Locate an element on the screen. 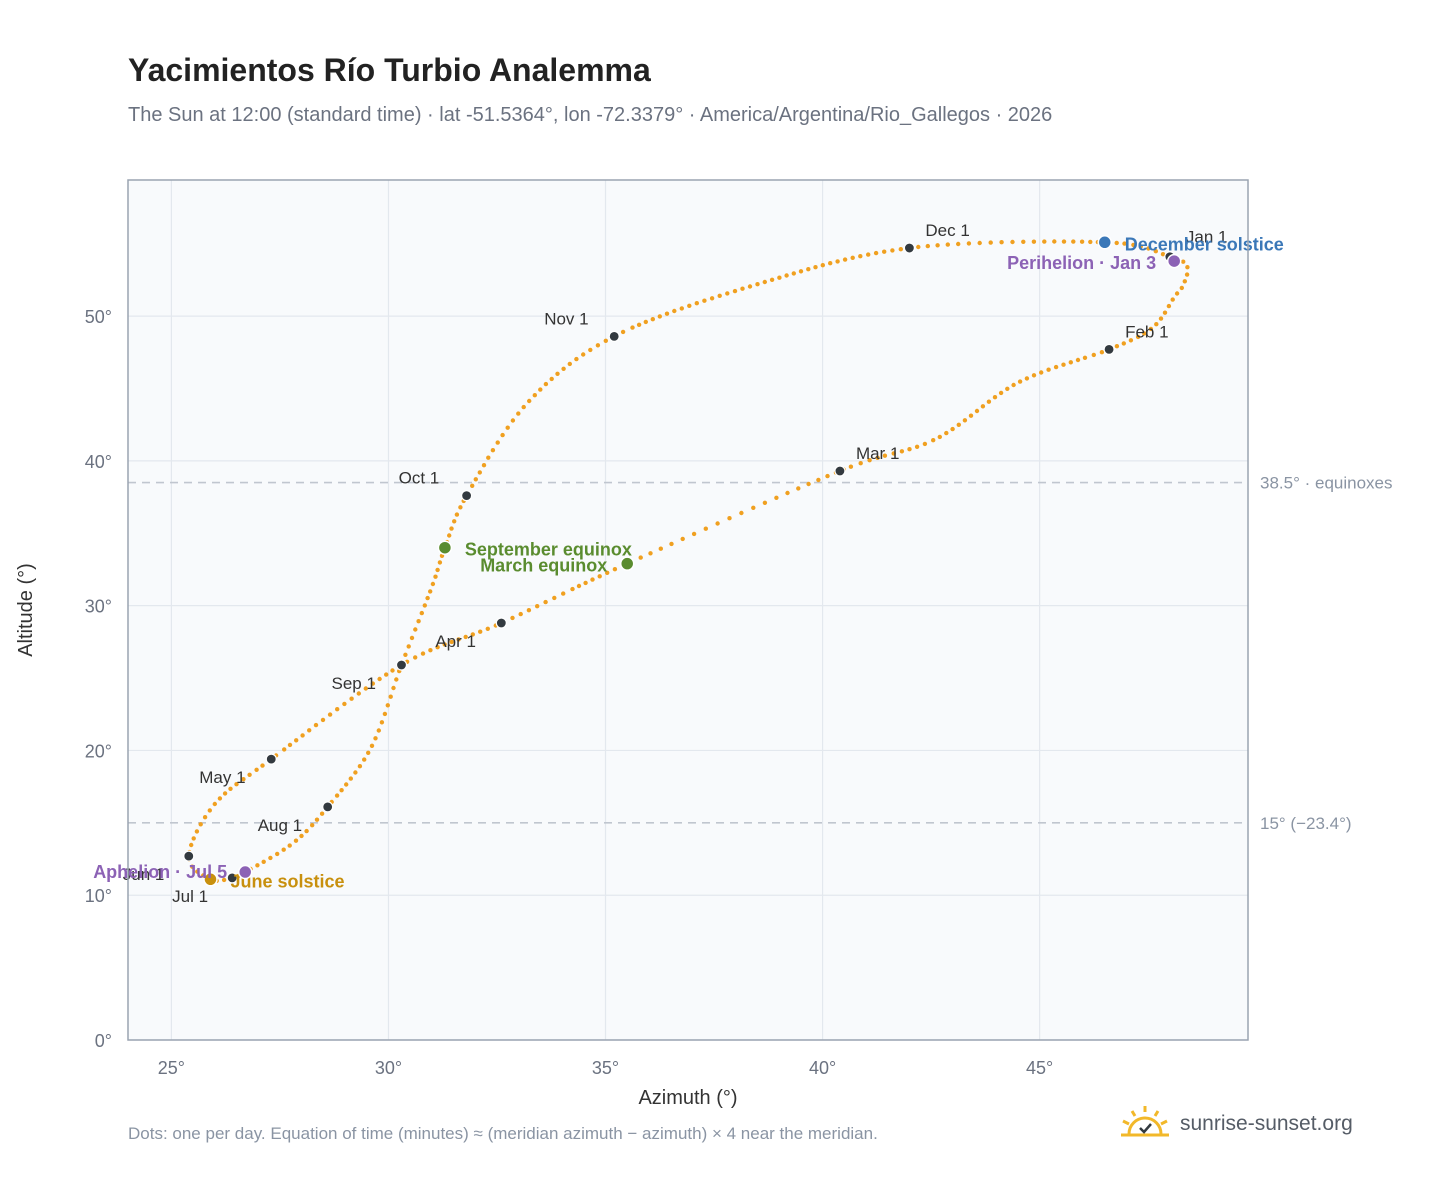 The width and height of the screenshot is (1448, 1188). month-marker-label: May 1 is located at coordinates (222, 777).